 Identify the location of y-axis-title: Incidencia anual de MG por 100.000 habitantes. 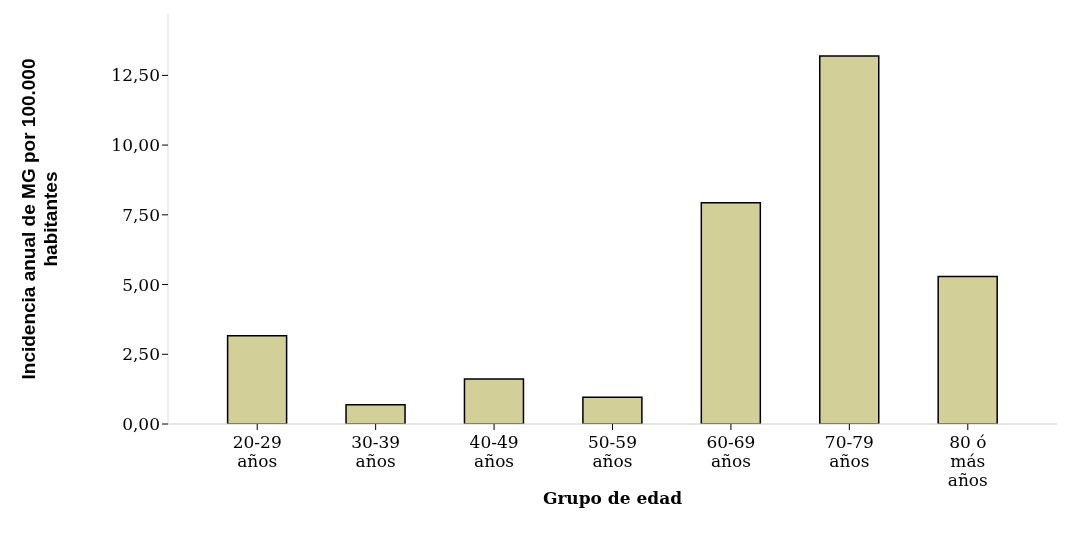
(39, 219).